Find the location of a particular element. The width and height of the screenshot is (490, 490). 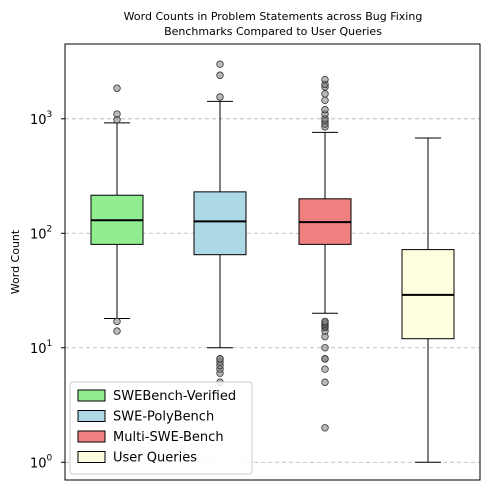

y-tick-label-3: 10³ is located at coordinates (41, 119).